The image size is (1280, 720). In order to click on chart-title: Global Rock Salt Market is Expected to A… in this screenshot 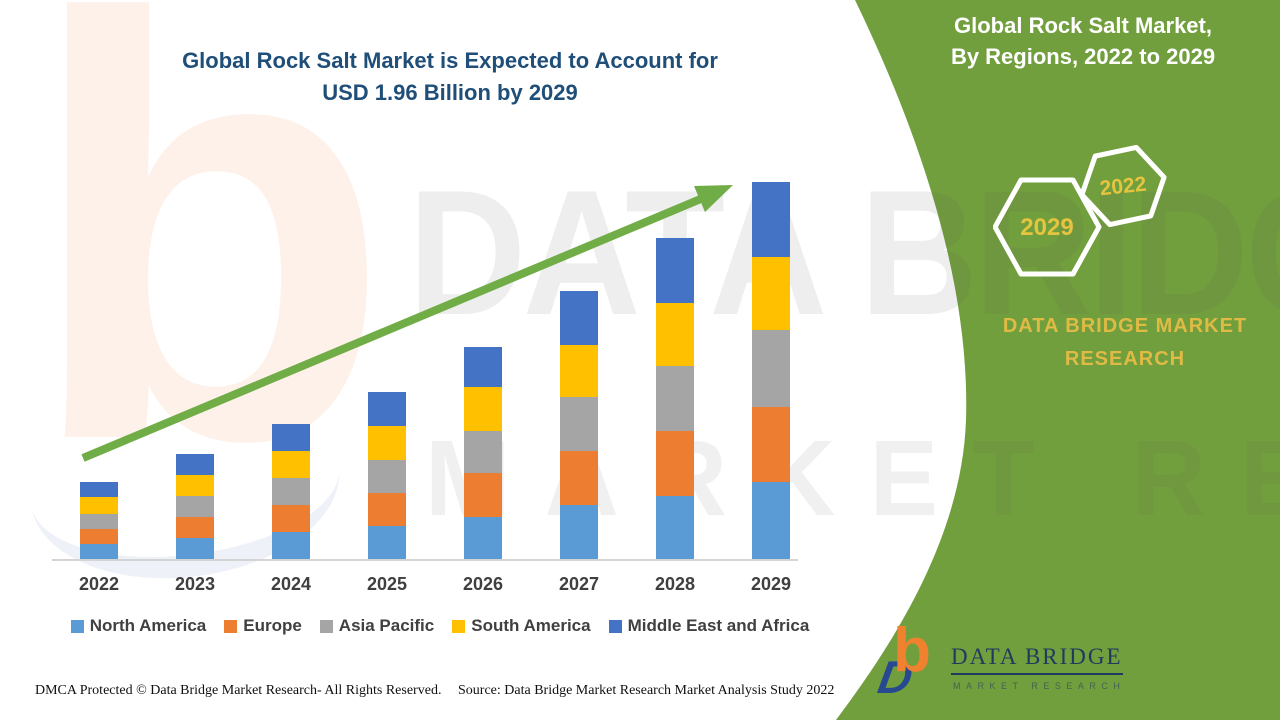, I will do `click(450, 77)`.